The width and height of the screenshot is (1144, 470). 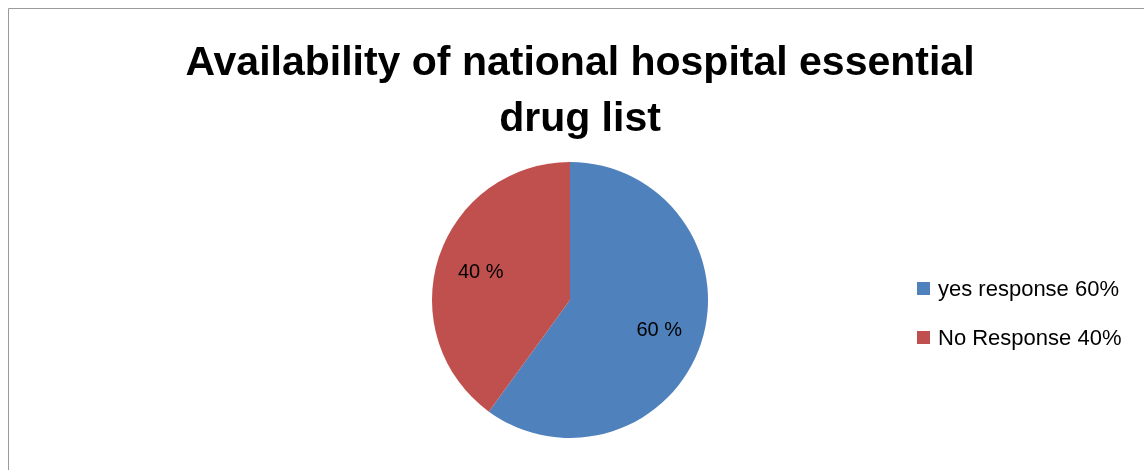 What do you see at coordinates (580, 89) in the screenshot?
I see `chart-title: Availability of national hospital essential drug list` at bounding box center [580, 89].